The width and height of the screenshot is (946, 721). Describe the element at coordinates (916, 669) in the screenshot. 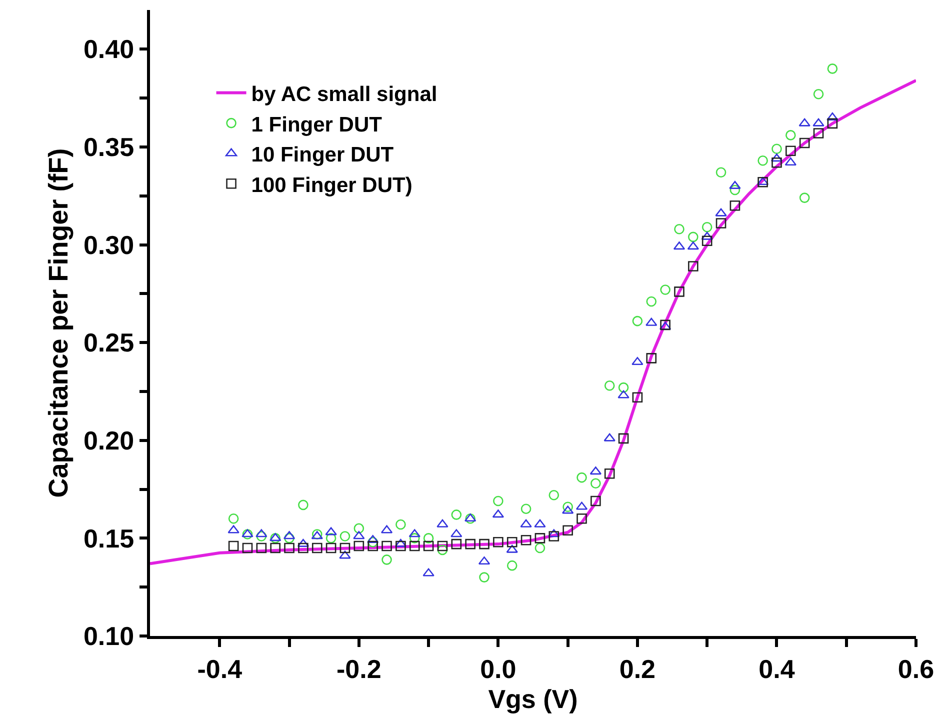

I see `x-tick-label: 0.6` at that location.